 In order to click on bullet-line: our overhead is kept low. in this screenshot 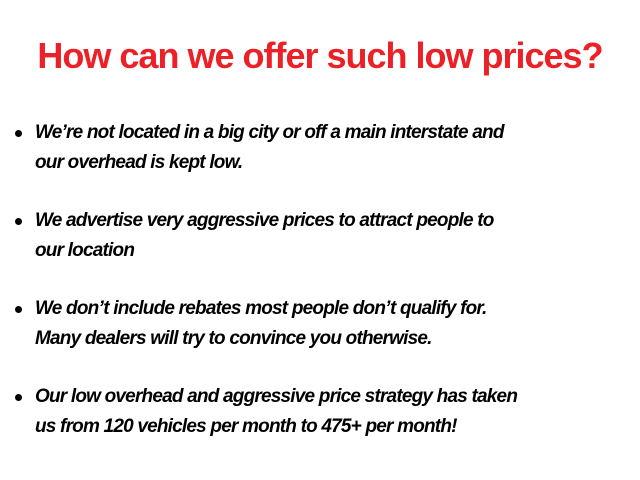, I will do `click(139, 162)`.